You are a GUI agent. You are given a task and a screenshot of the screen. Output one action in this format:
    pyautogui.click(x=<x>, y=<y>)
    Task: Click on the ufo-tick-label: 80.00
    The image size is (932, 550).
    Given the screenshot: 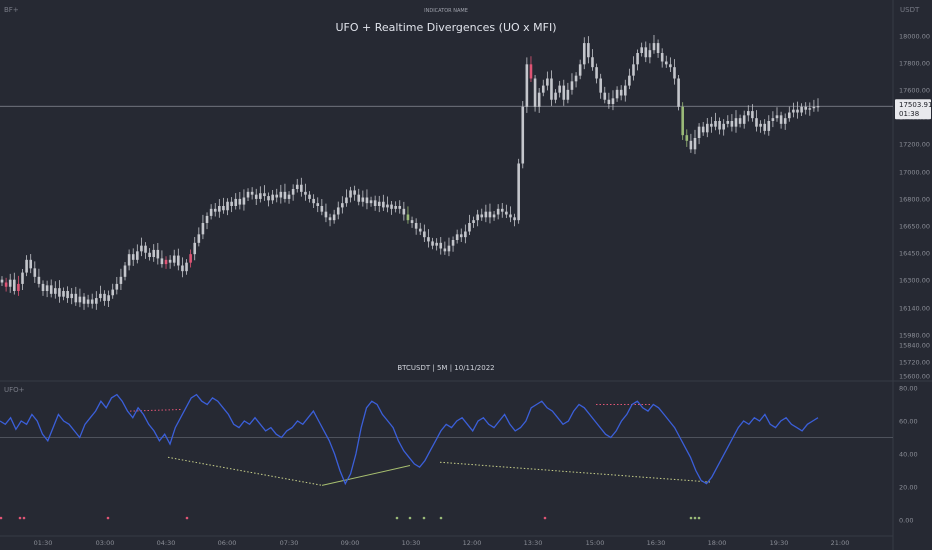 What is the action you would take?
    pyautogui.click(x=908, y=389)
    